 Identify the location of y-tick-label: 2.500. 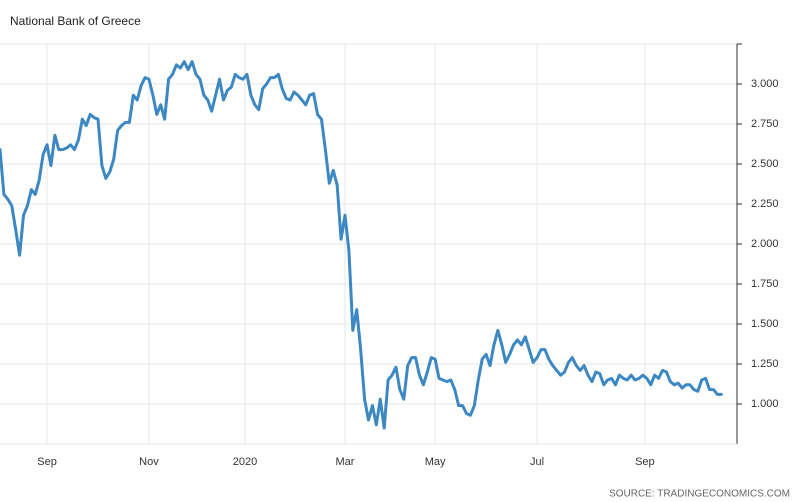
(765, 164).